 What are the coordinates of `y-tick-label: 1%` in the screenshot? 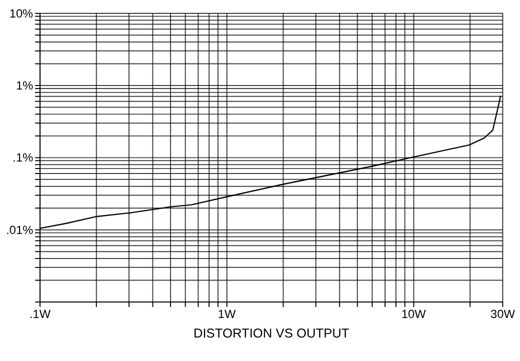 It's located at (25, 85).